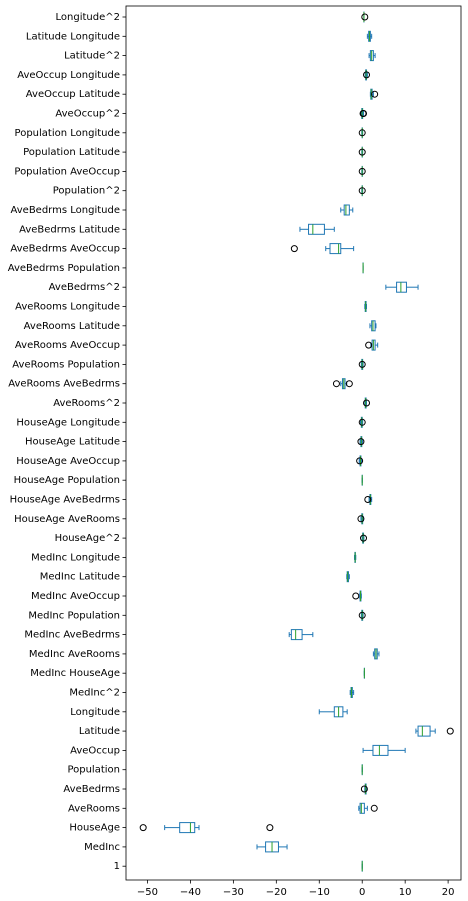 The width and height of the screenshot is (468, 901). What do you see at coordinates (67, 171) in the screenshot?
I see `y-tick-label: Population AveOccup` at bounding box center [67, 171].